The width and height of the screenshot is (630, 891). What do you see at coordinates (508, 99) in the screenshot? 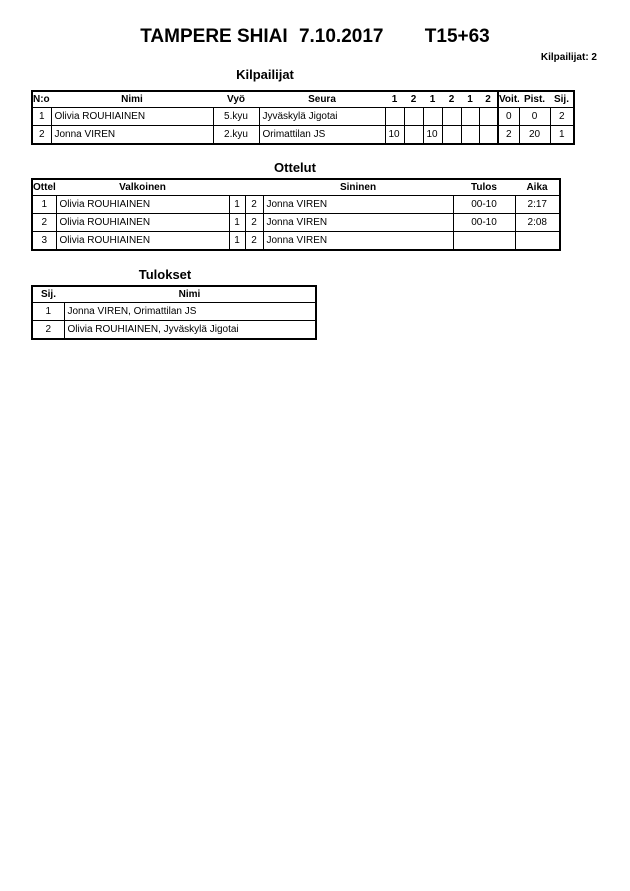
I see `column-header: Voit.` at bounding box center [508, 99].